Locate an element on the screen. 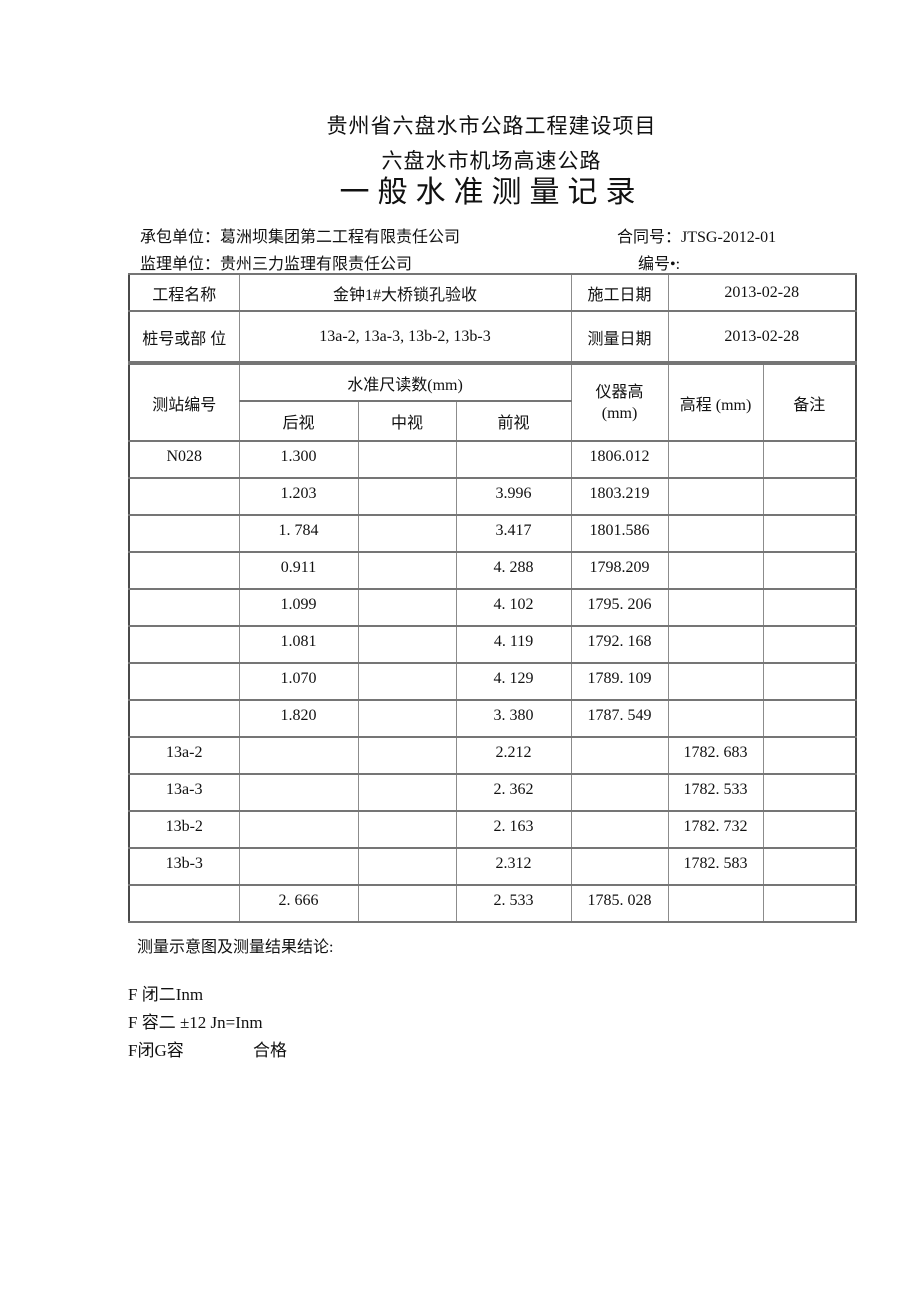  cell-instrument: 1792. 168 is located at coordinates (619, 644).